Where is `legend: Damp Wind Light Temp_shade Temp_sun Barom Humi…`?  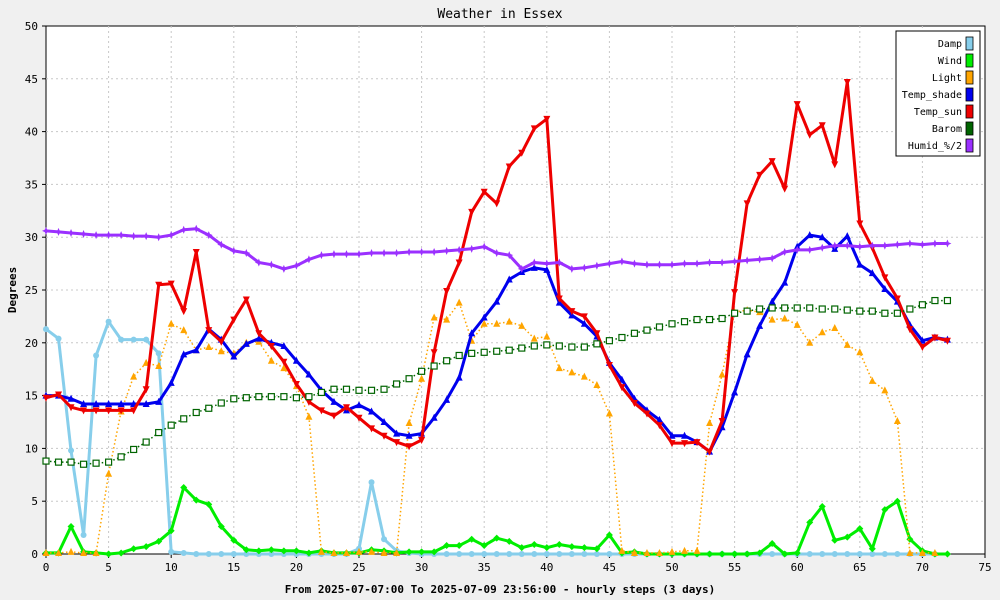 legend: Damp Wind Light Temp_shade Temp_sun Barom Humi… is located at coordinates (938, 93).